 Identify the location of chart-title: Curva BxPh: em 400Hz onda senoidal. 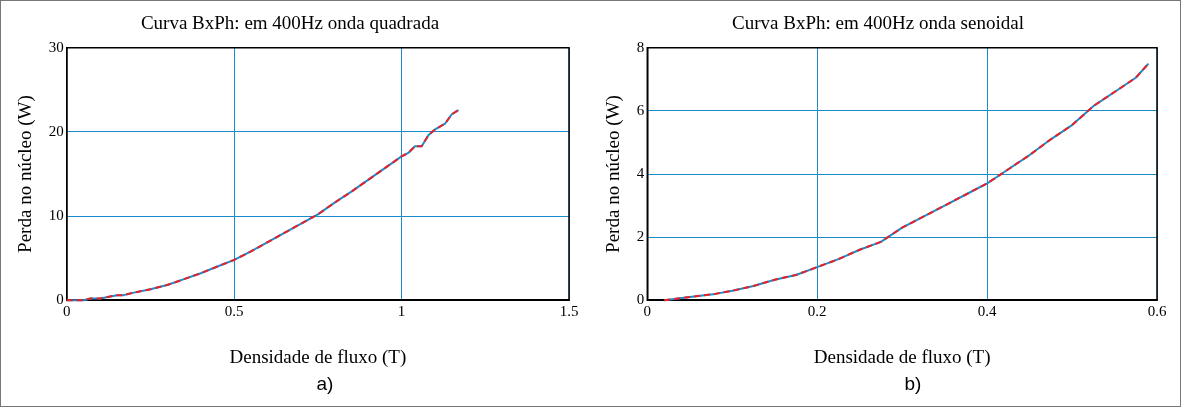
(878, 23).